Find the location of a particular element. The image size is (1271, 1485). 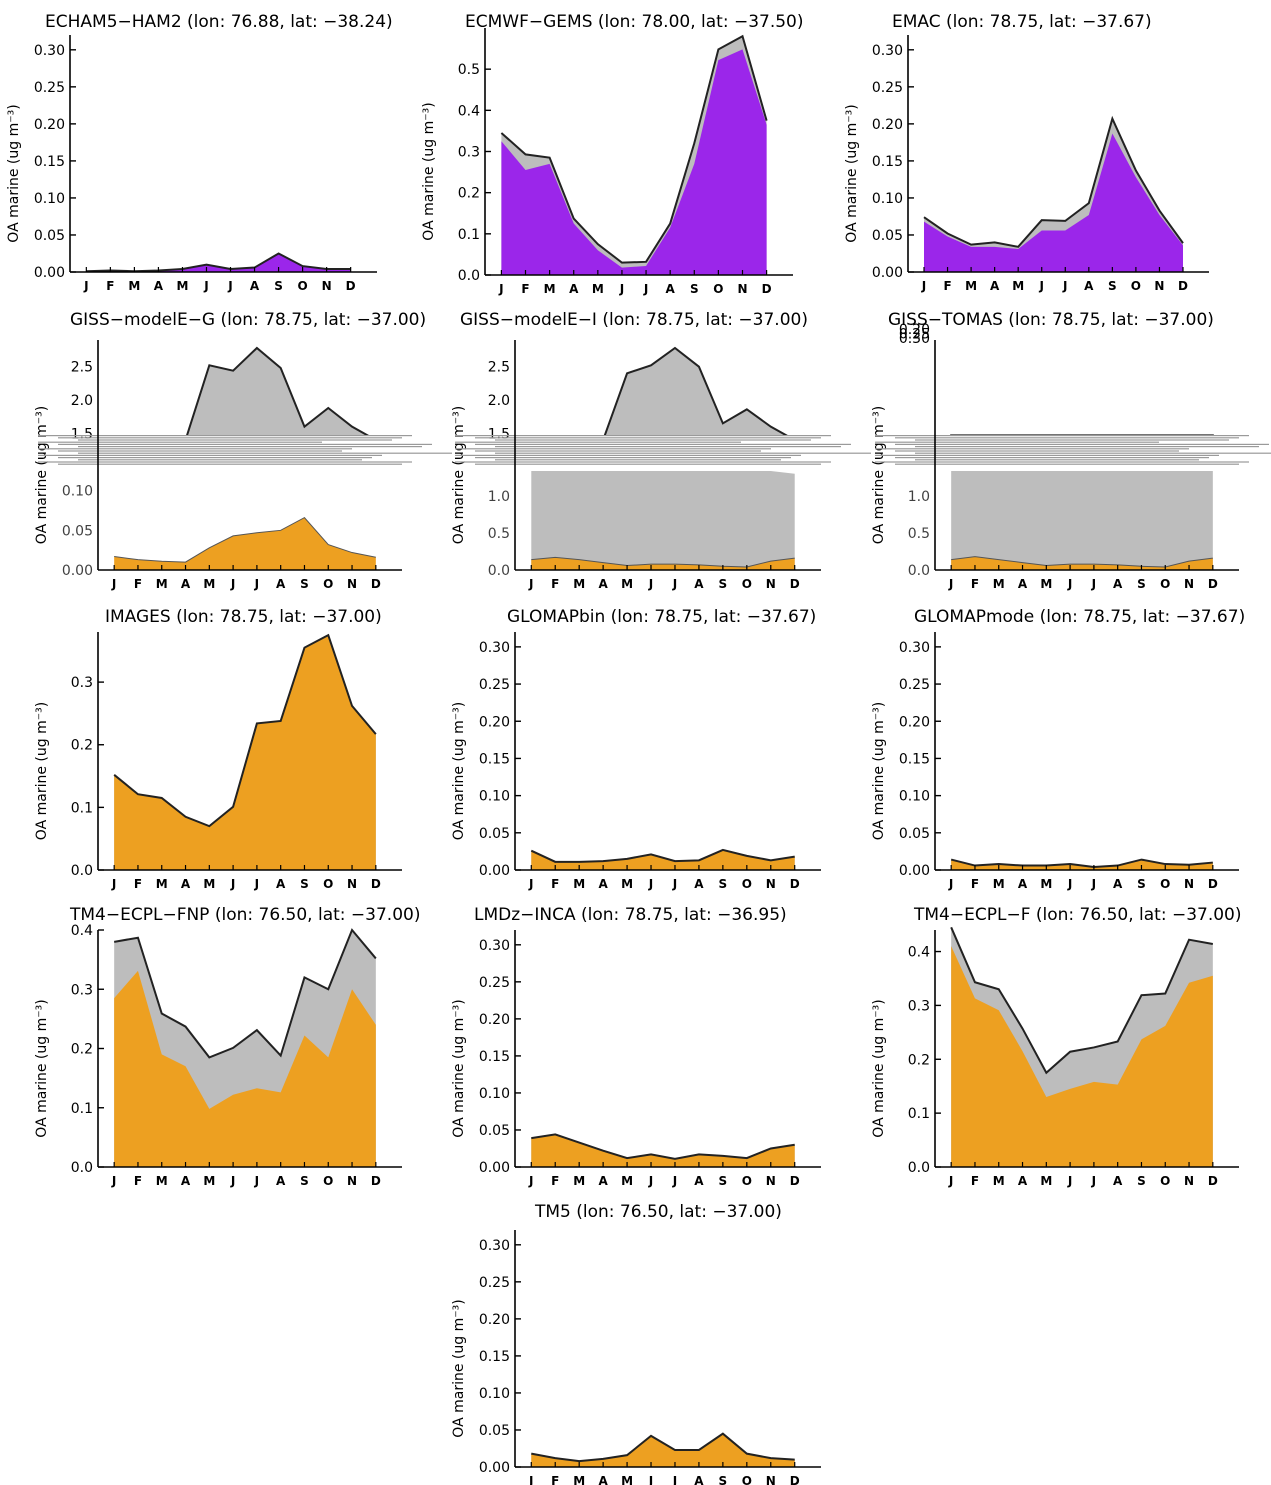

y-tick-label: 0.5 is located at coordinates (499, 534).